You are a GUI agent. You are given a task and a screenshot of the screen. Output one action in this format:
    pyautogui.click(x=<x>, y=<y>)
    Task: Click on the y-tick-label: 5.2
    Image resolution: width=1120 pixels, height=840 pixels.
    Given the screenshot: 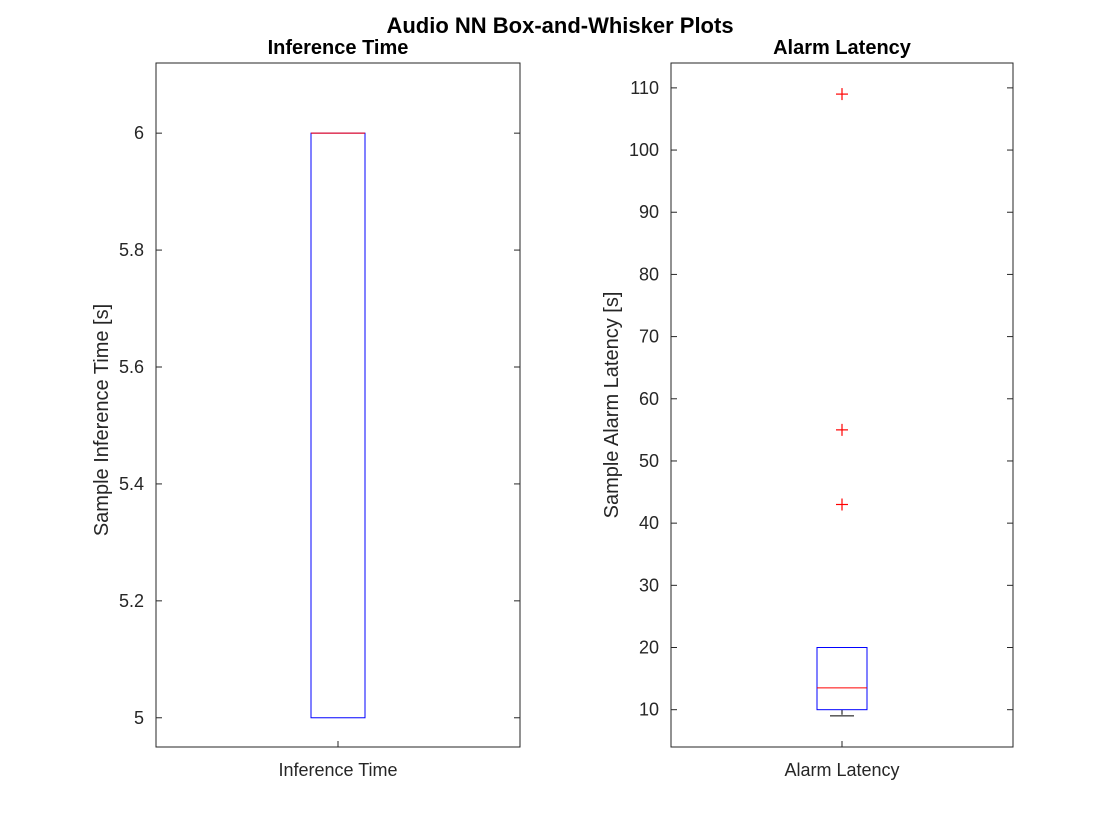 What is the action you would take?
    pyautogui.click(x=131, y=601)
    